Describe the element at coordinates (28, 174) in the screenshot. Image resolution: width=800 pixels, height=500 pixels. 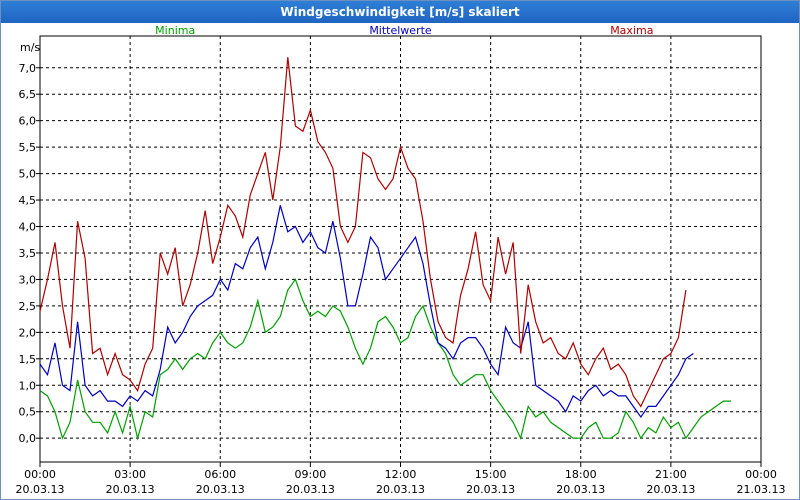
I see `y-tick-label: 5,0` at that location.